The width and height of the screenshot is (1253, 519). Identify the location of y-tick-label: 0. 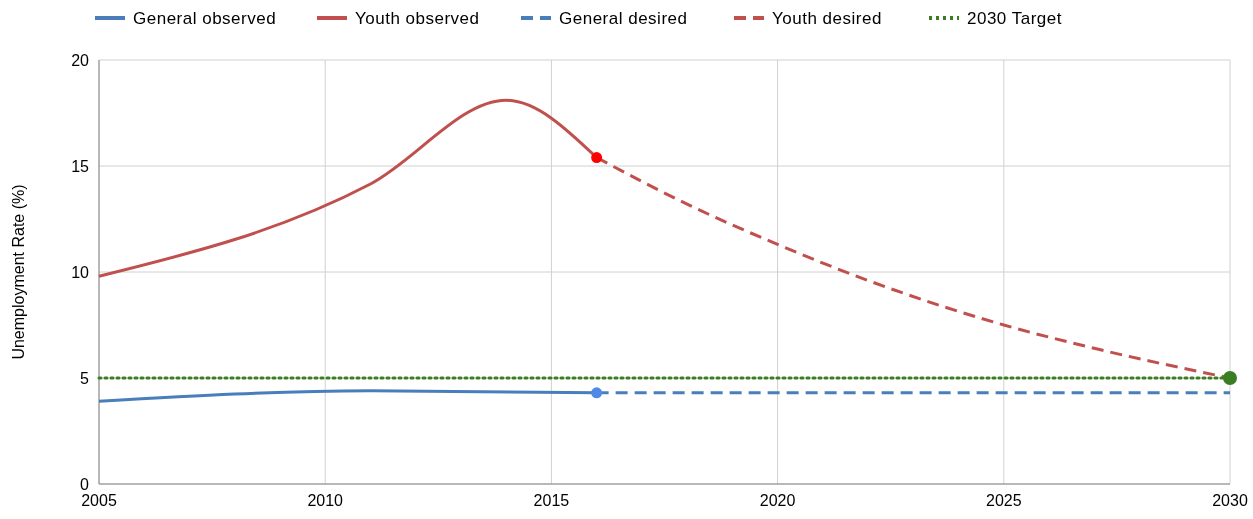
(85, 484).